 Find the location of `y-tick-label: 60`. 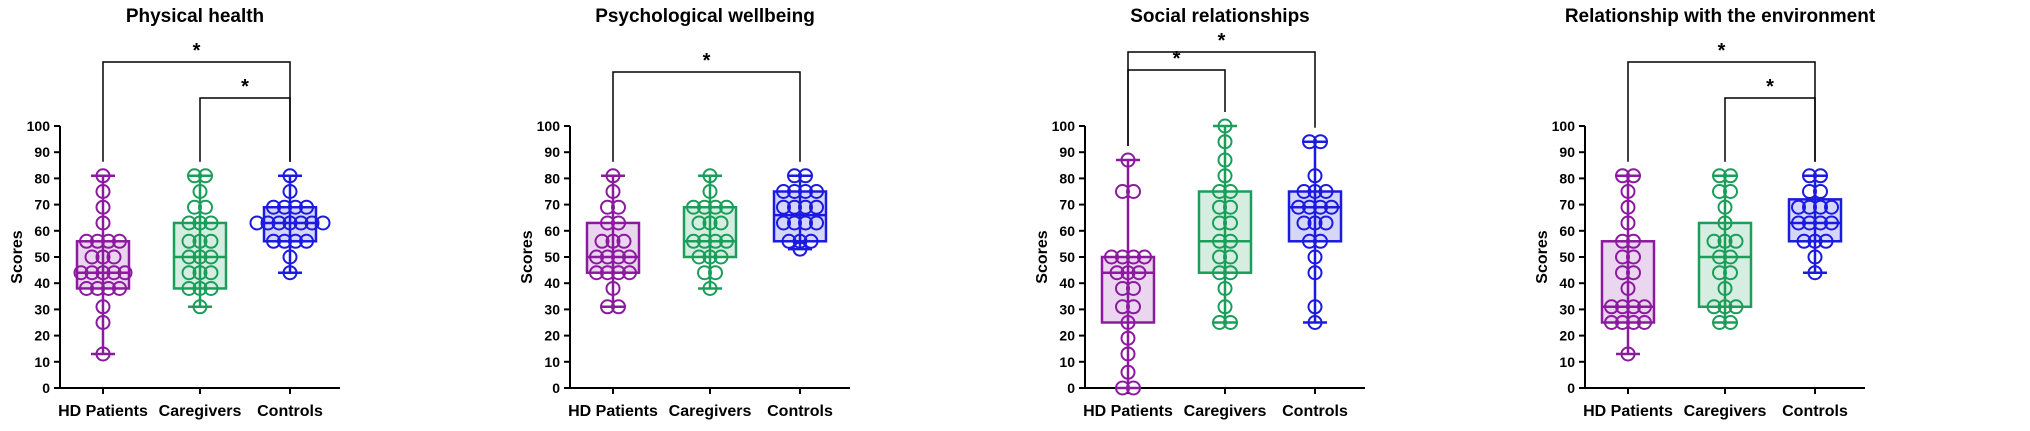

y-tick-label: 60 is located at coordinates (1567, 231).